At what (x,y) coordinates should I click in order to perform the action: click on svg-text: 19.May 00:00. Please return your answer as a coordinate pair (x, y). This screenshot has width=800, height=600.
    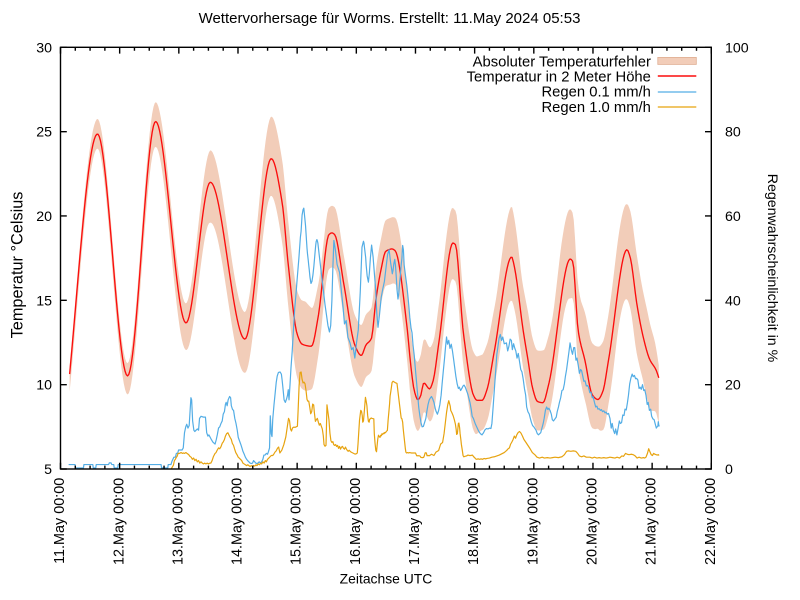
    Looking at the image, I should click on (533, 521).